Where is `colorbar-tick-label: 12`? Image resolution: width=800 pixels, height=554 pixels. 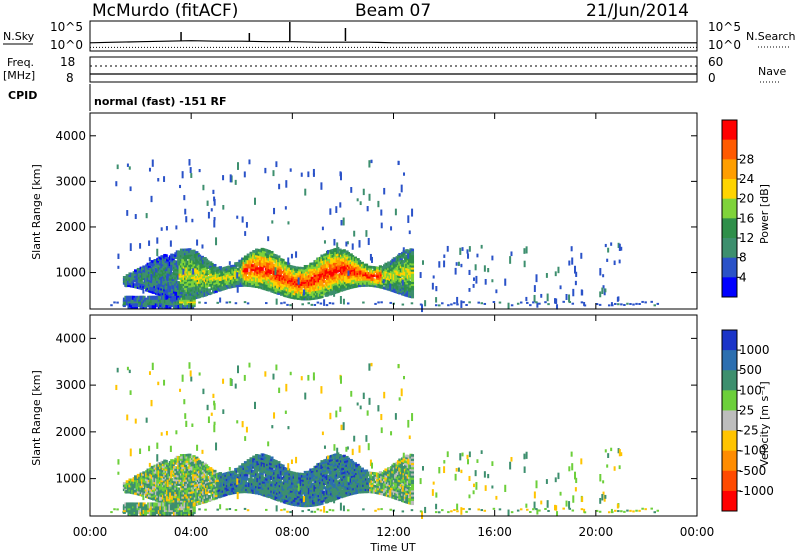
colorbar-tick-label: 12 is located at coordinates (746, 238).